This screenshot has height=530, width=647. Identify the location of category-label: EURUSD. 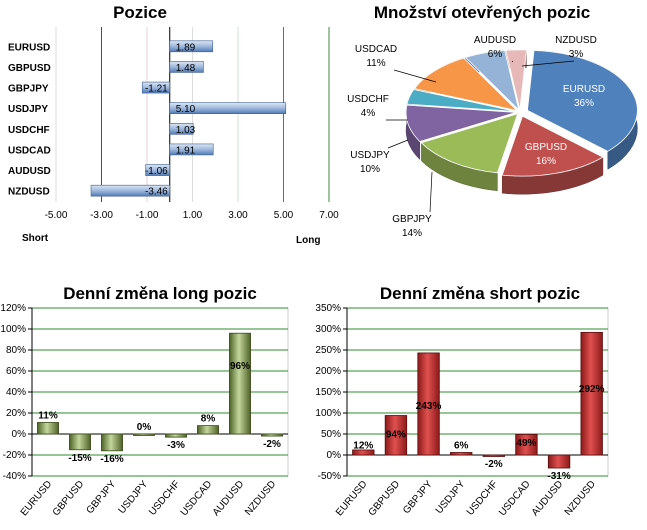
(29, 47).